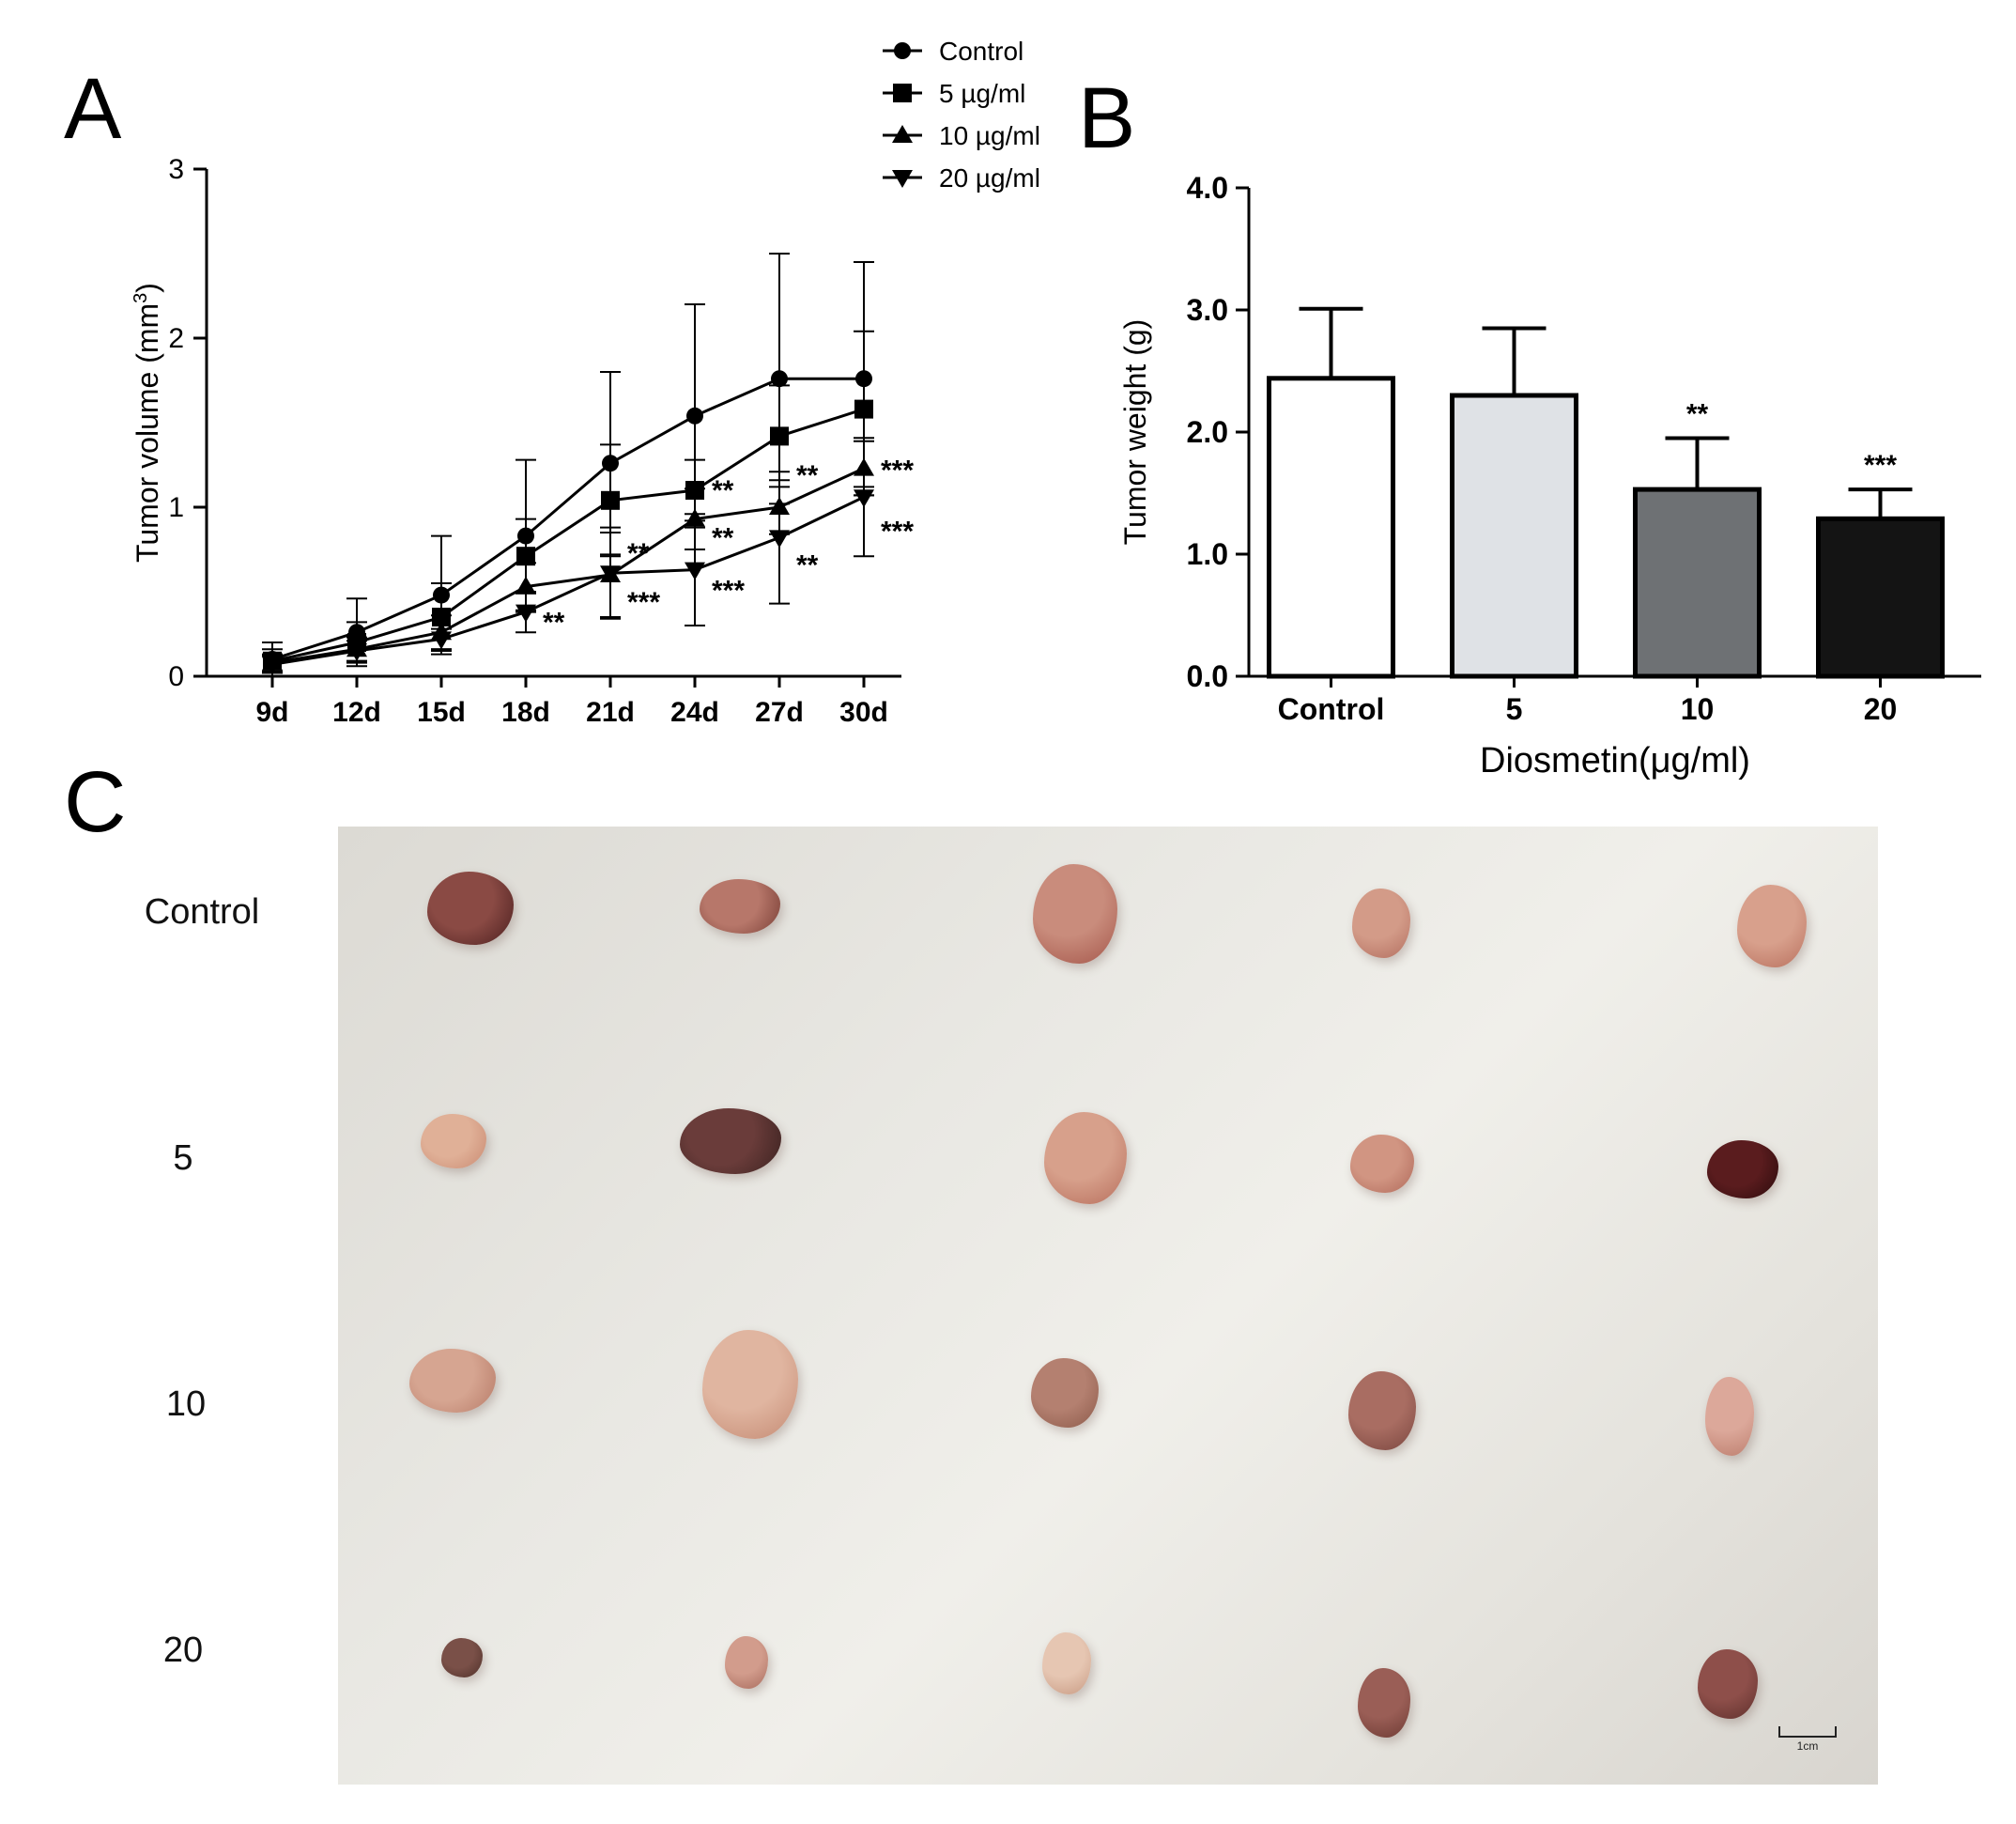  I want to click on photo-row-label-5: 5, so click(183, 1158).